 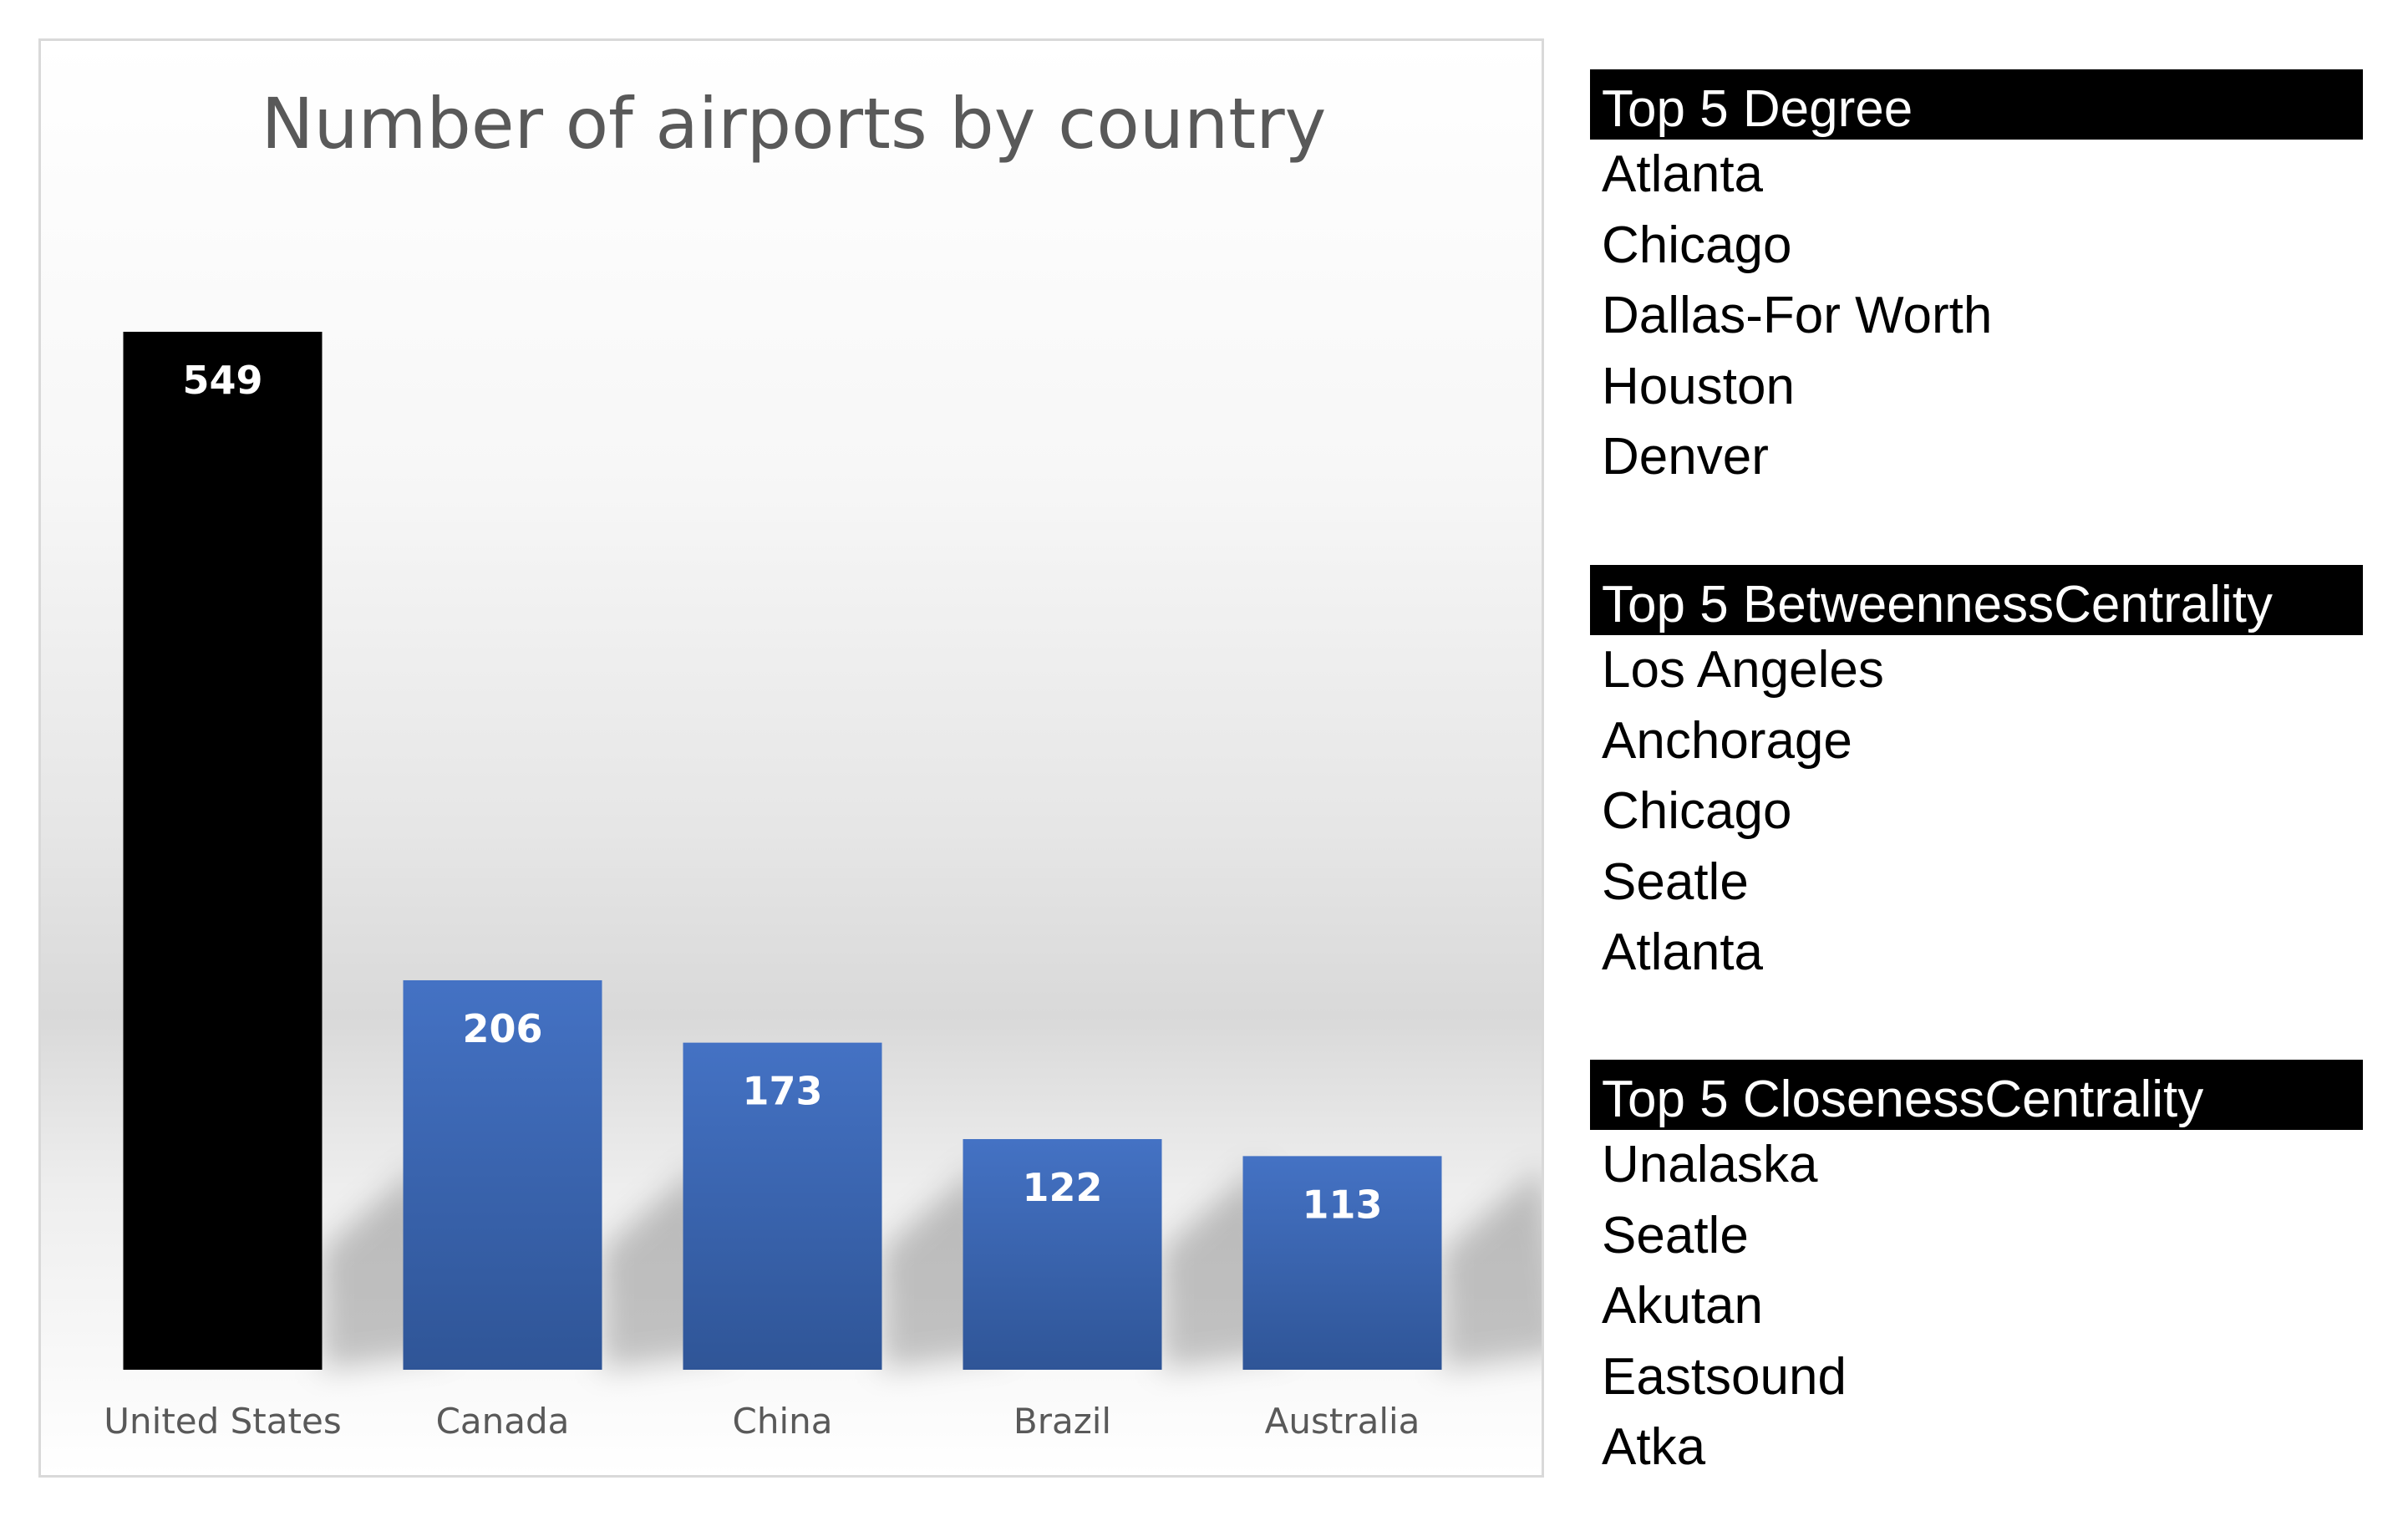 I want to click on closeness-list-item: Atka, so click(x=1654, y=1447).